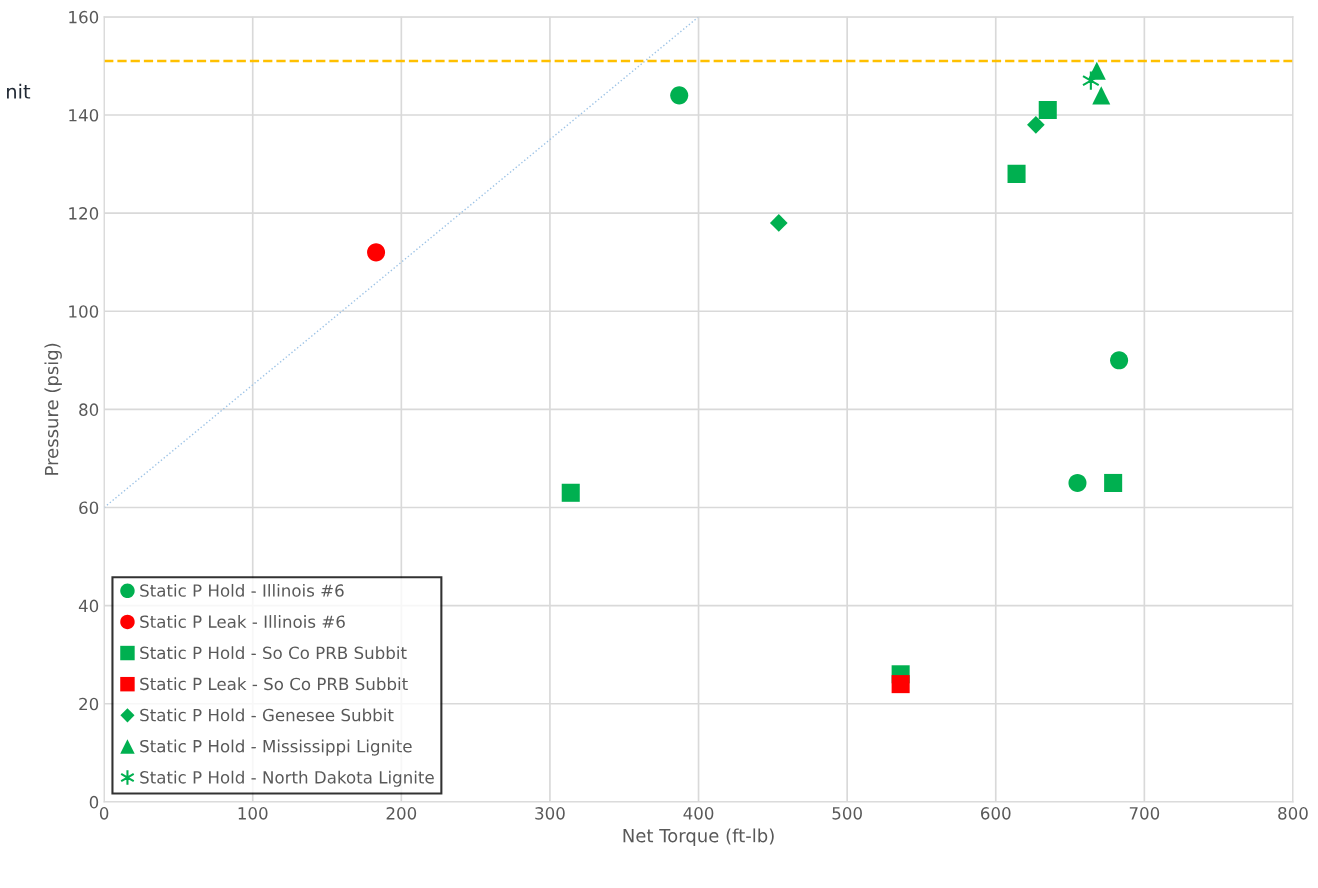 This screenshot has width=1318, height=888. Describe the element at coordinates (287, 778) in the screenshot. I see `legend-label: Static P Hold - North Dakota Lignite` at that location.